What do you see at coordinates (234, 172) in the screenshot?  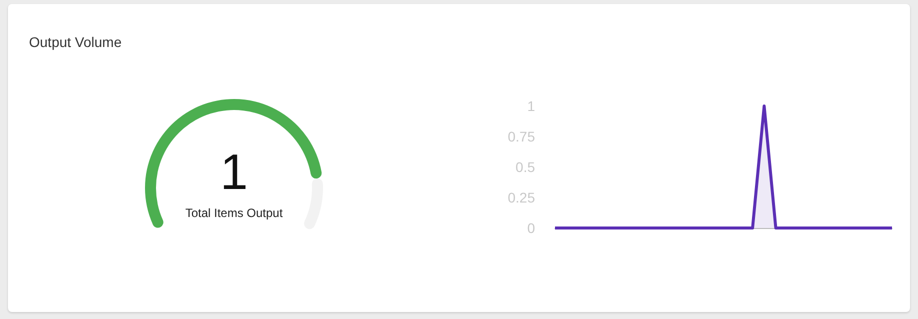 I see `text: 1` at bounding box center [234, 172].